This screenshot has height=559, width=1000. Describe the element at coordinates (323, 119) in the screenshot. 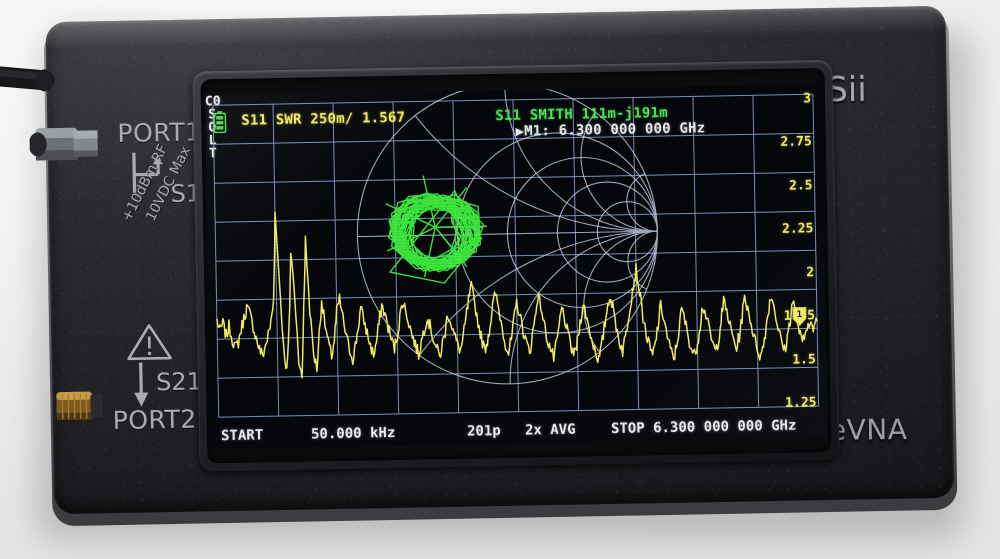

I see `trace1-status: S11 SWR 250m/ 1.567` at that location.